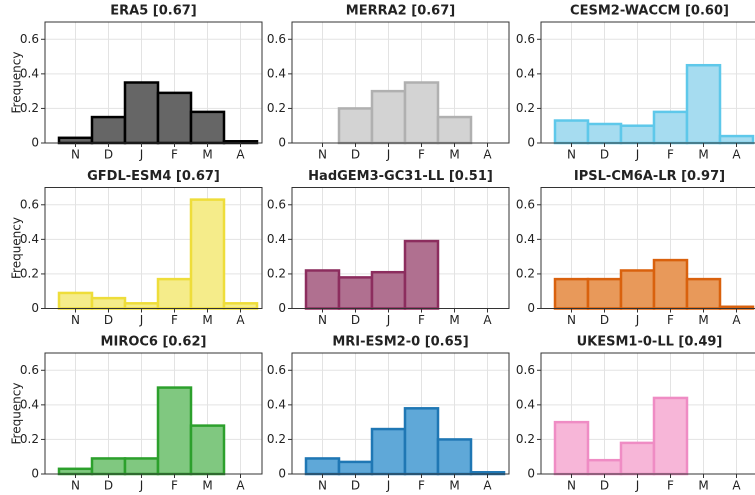 The height and width of the screenshot is (495, 755). Describe the element at coordinates (17, 248) in the screenshot. I see `y-axis-label: Frequency` at that location.